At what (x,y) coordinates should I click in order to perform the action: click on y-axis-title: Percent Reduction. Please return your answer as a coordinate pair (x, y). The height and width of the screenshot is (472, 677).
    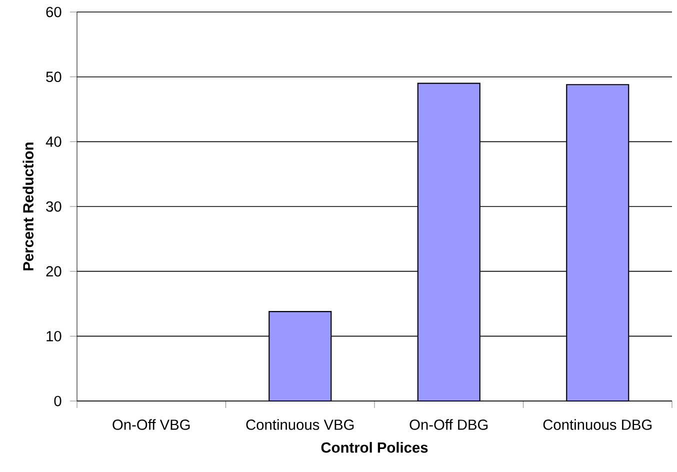
    Looking at the image, I should click on (28, 206).